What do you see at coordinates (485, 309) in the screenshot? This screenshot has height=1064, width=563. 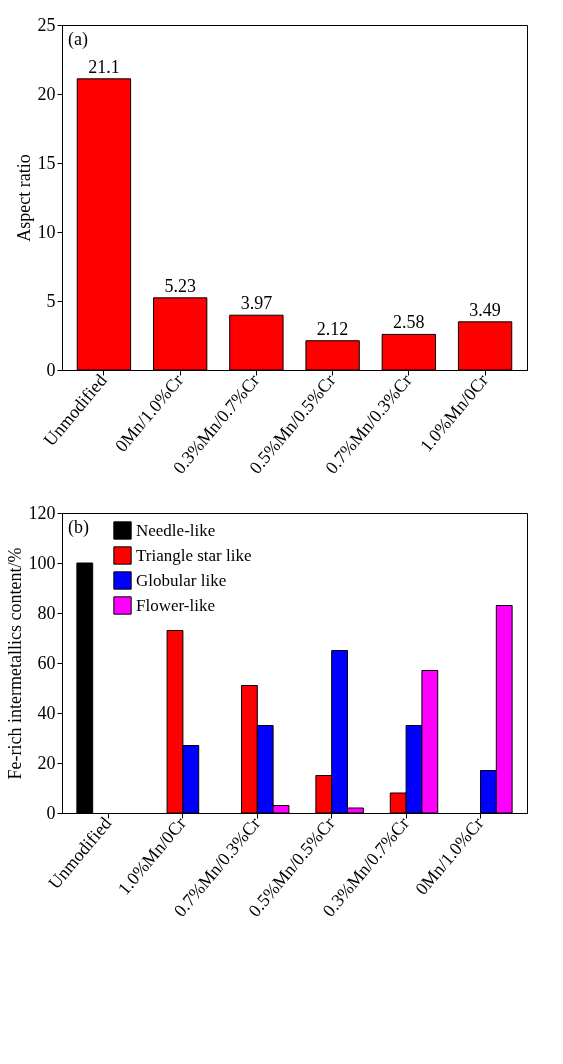 I see `data-label: 3.49` at bounding box center [485, 309].